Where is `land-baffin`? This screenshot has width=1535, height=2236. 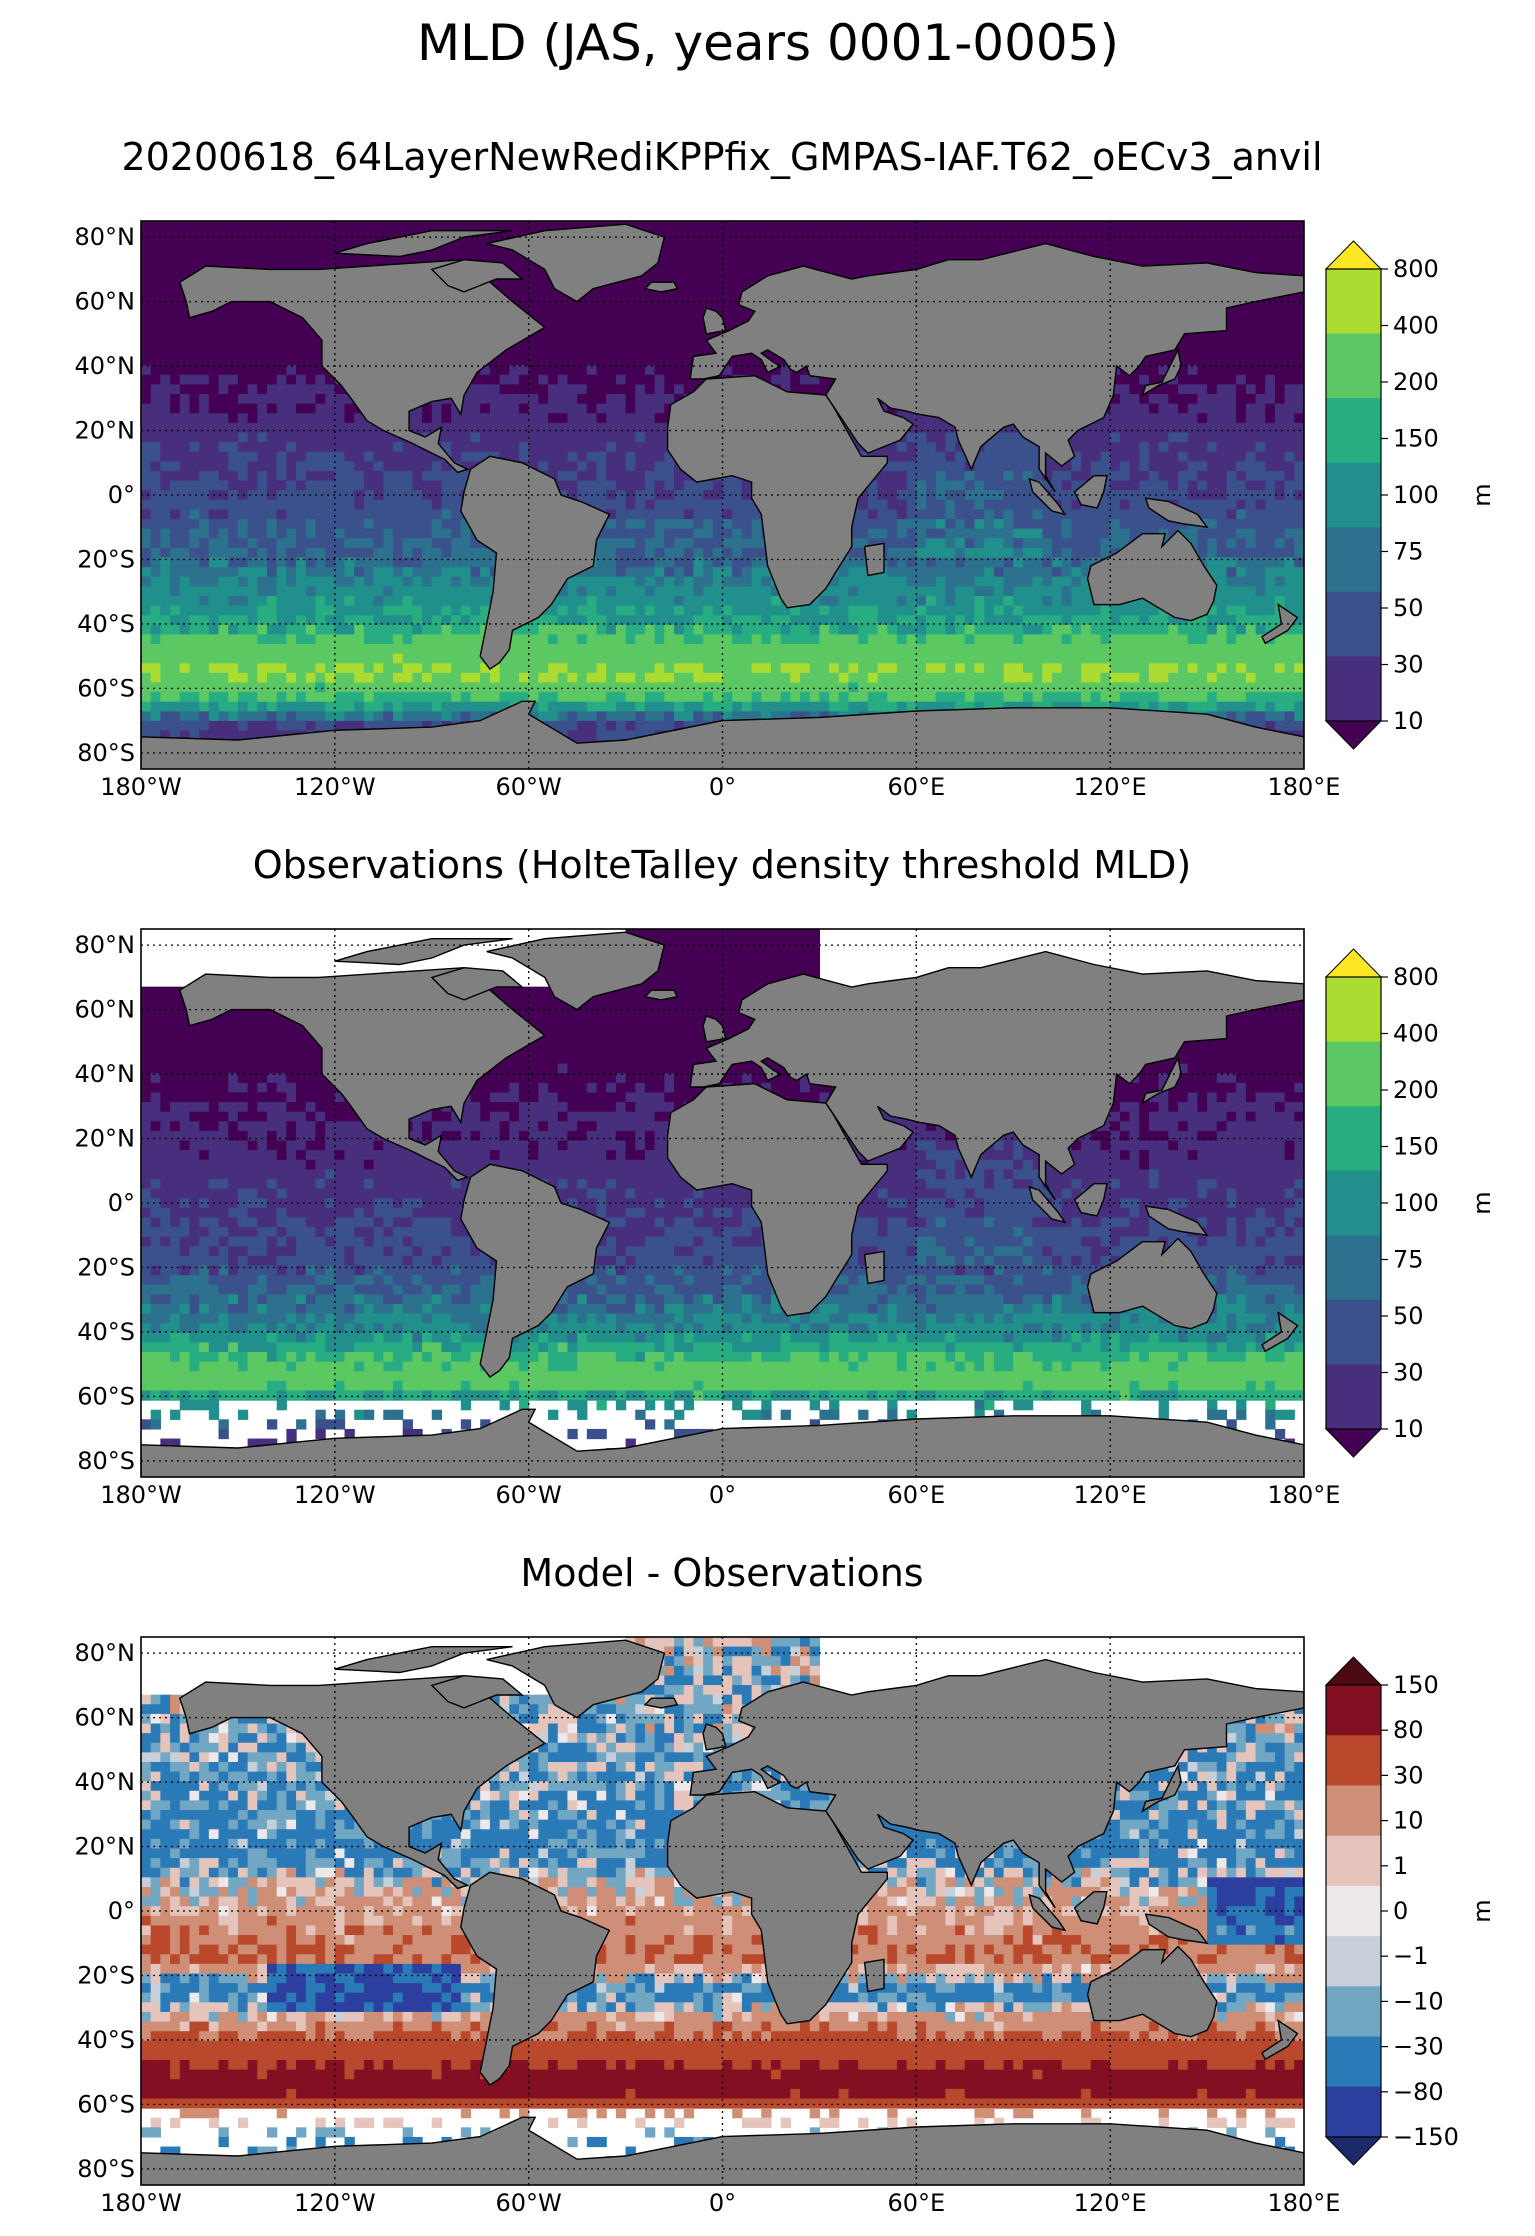
land-baffin is located at coordinates (477, 983).